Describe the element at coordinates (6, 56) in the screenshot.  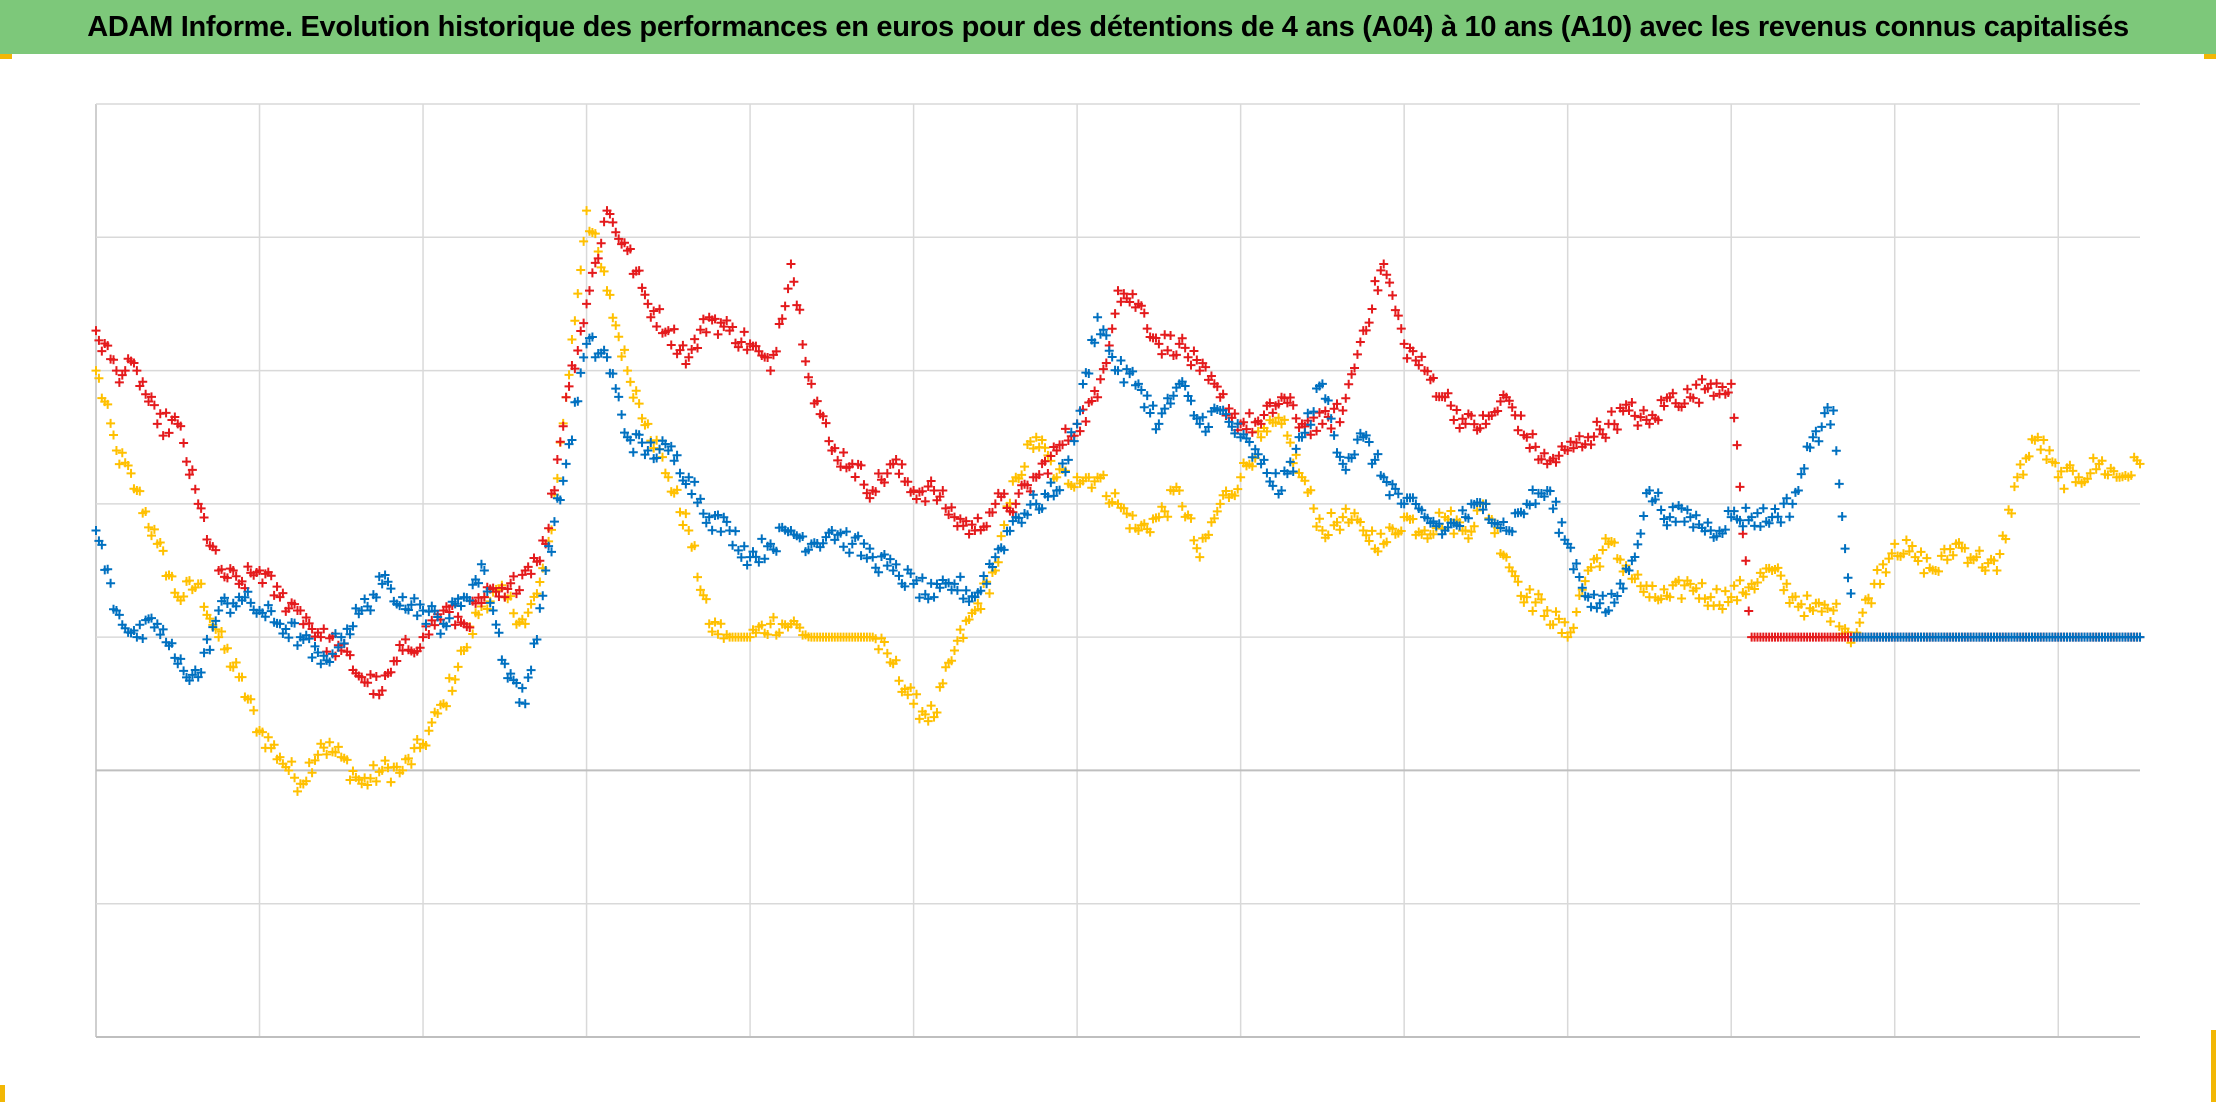
I see `corner-mark-top-left` at that location.